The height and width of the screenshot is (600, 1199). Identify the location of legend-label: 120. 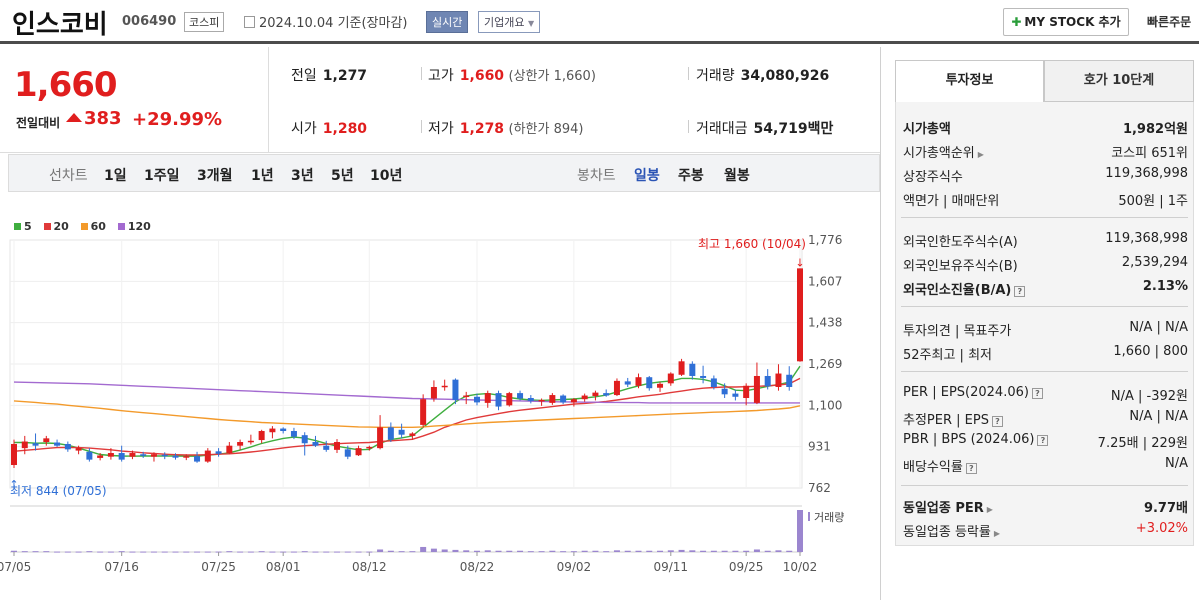
(139, 226).